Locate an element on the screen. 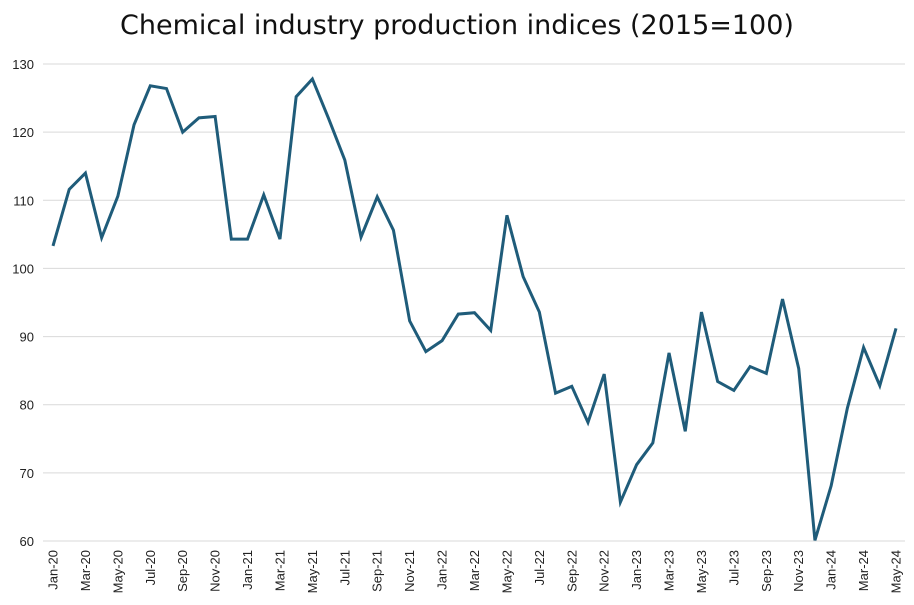 The height and width of the screenshot is (605, 914). x-tick-label: Mar-20 is located at coordinates (85, 570).